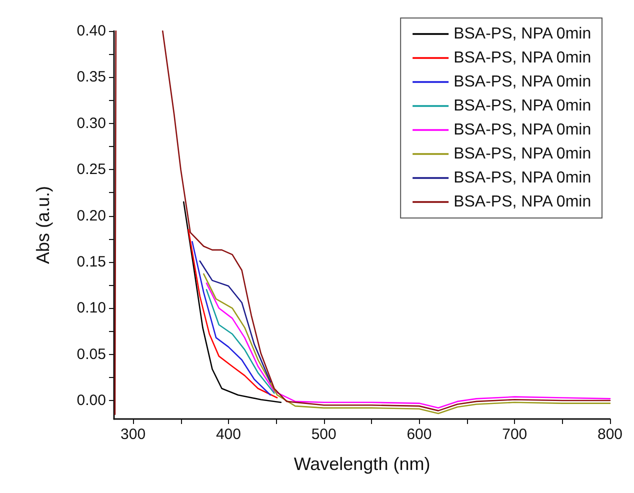  What do you see at coordinates (91, 354) in the screenshot?
I see `y-tick-label: 0.05` at bounding box center [91, 354].